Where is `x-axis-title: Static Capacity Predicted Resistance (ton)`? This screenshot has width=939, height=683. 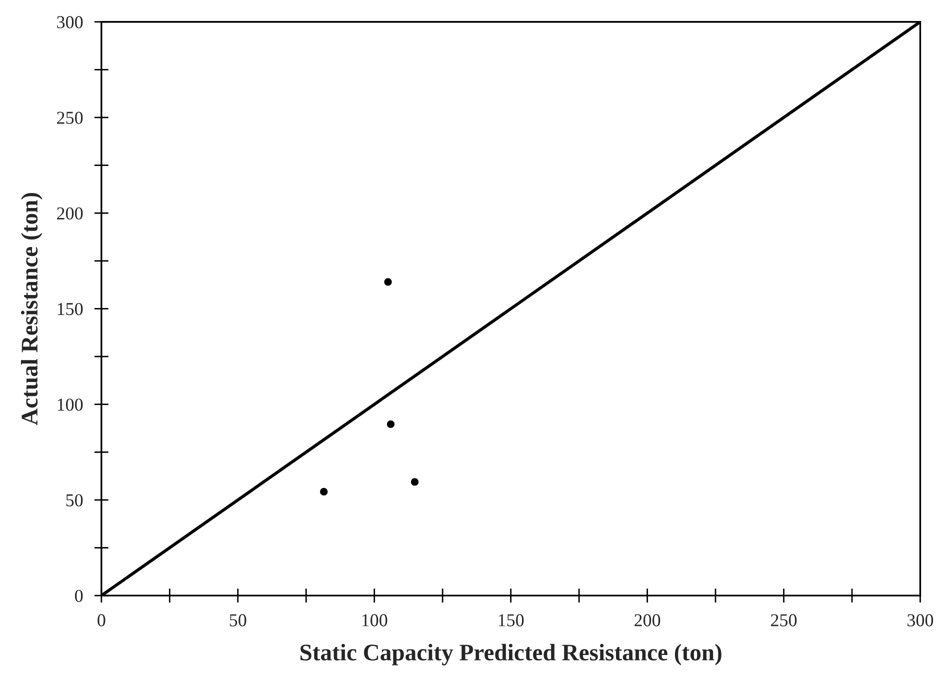
x-axis-title: Static Capacity Predicted Resistance (ton) is located at coordinates (511, 655).